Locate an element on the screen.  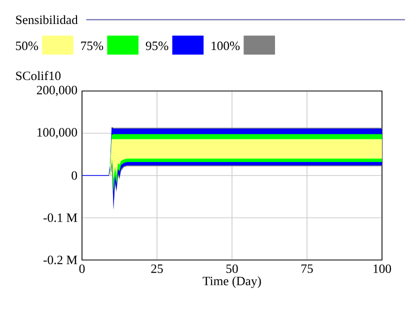
legend-label: 75% is located at coordinates (92, 46).